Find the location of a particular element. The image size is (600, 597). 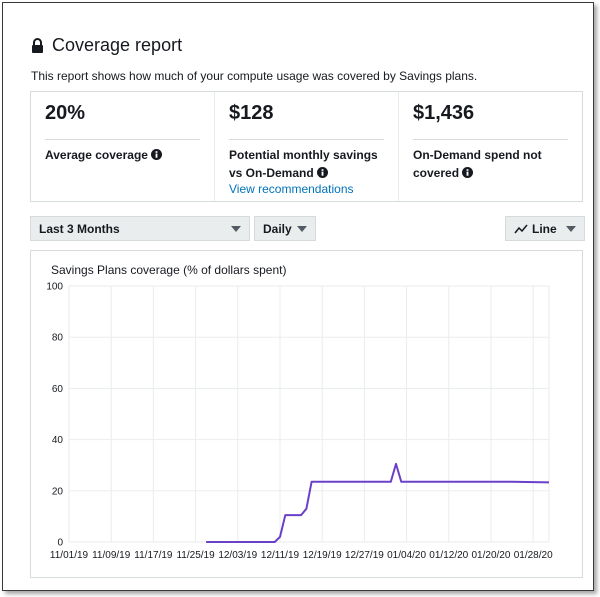

x-tick-label: 11/17/19 is located at coordinates (153, 555).